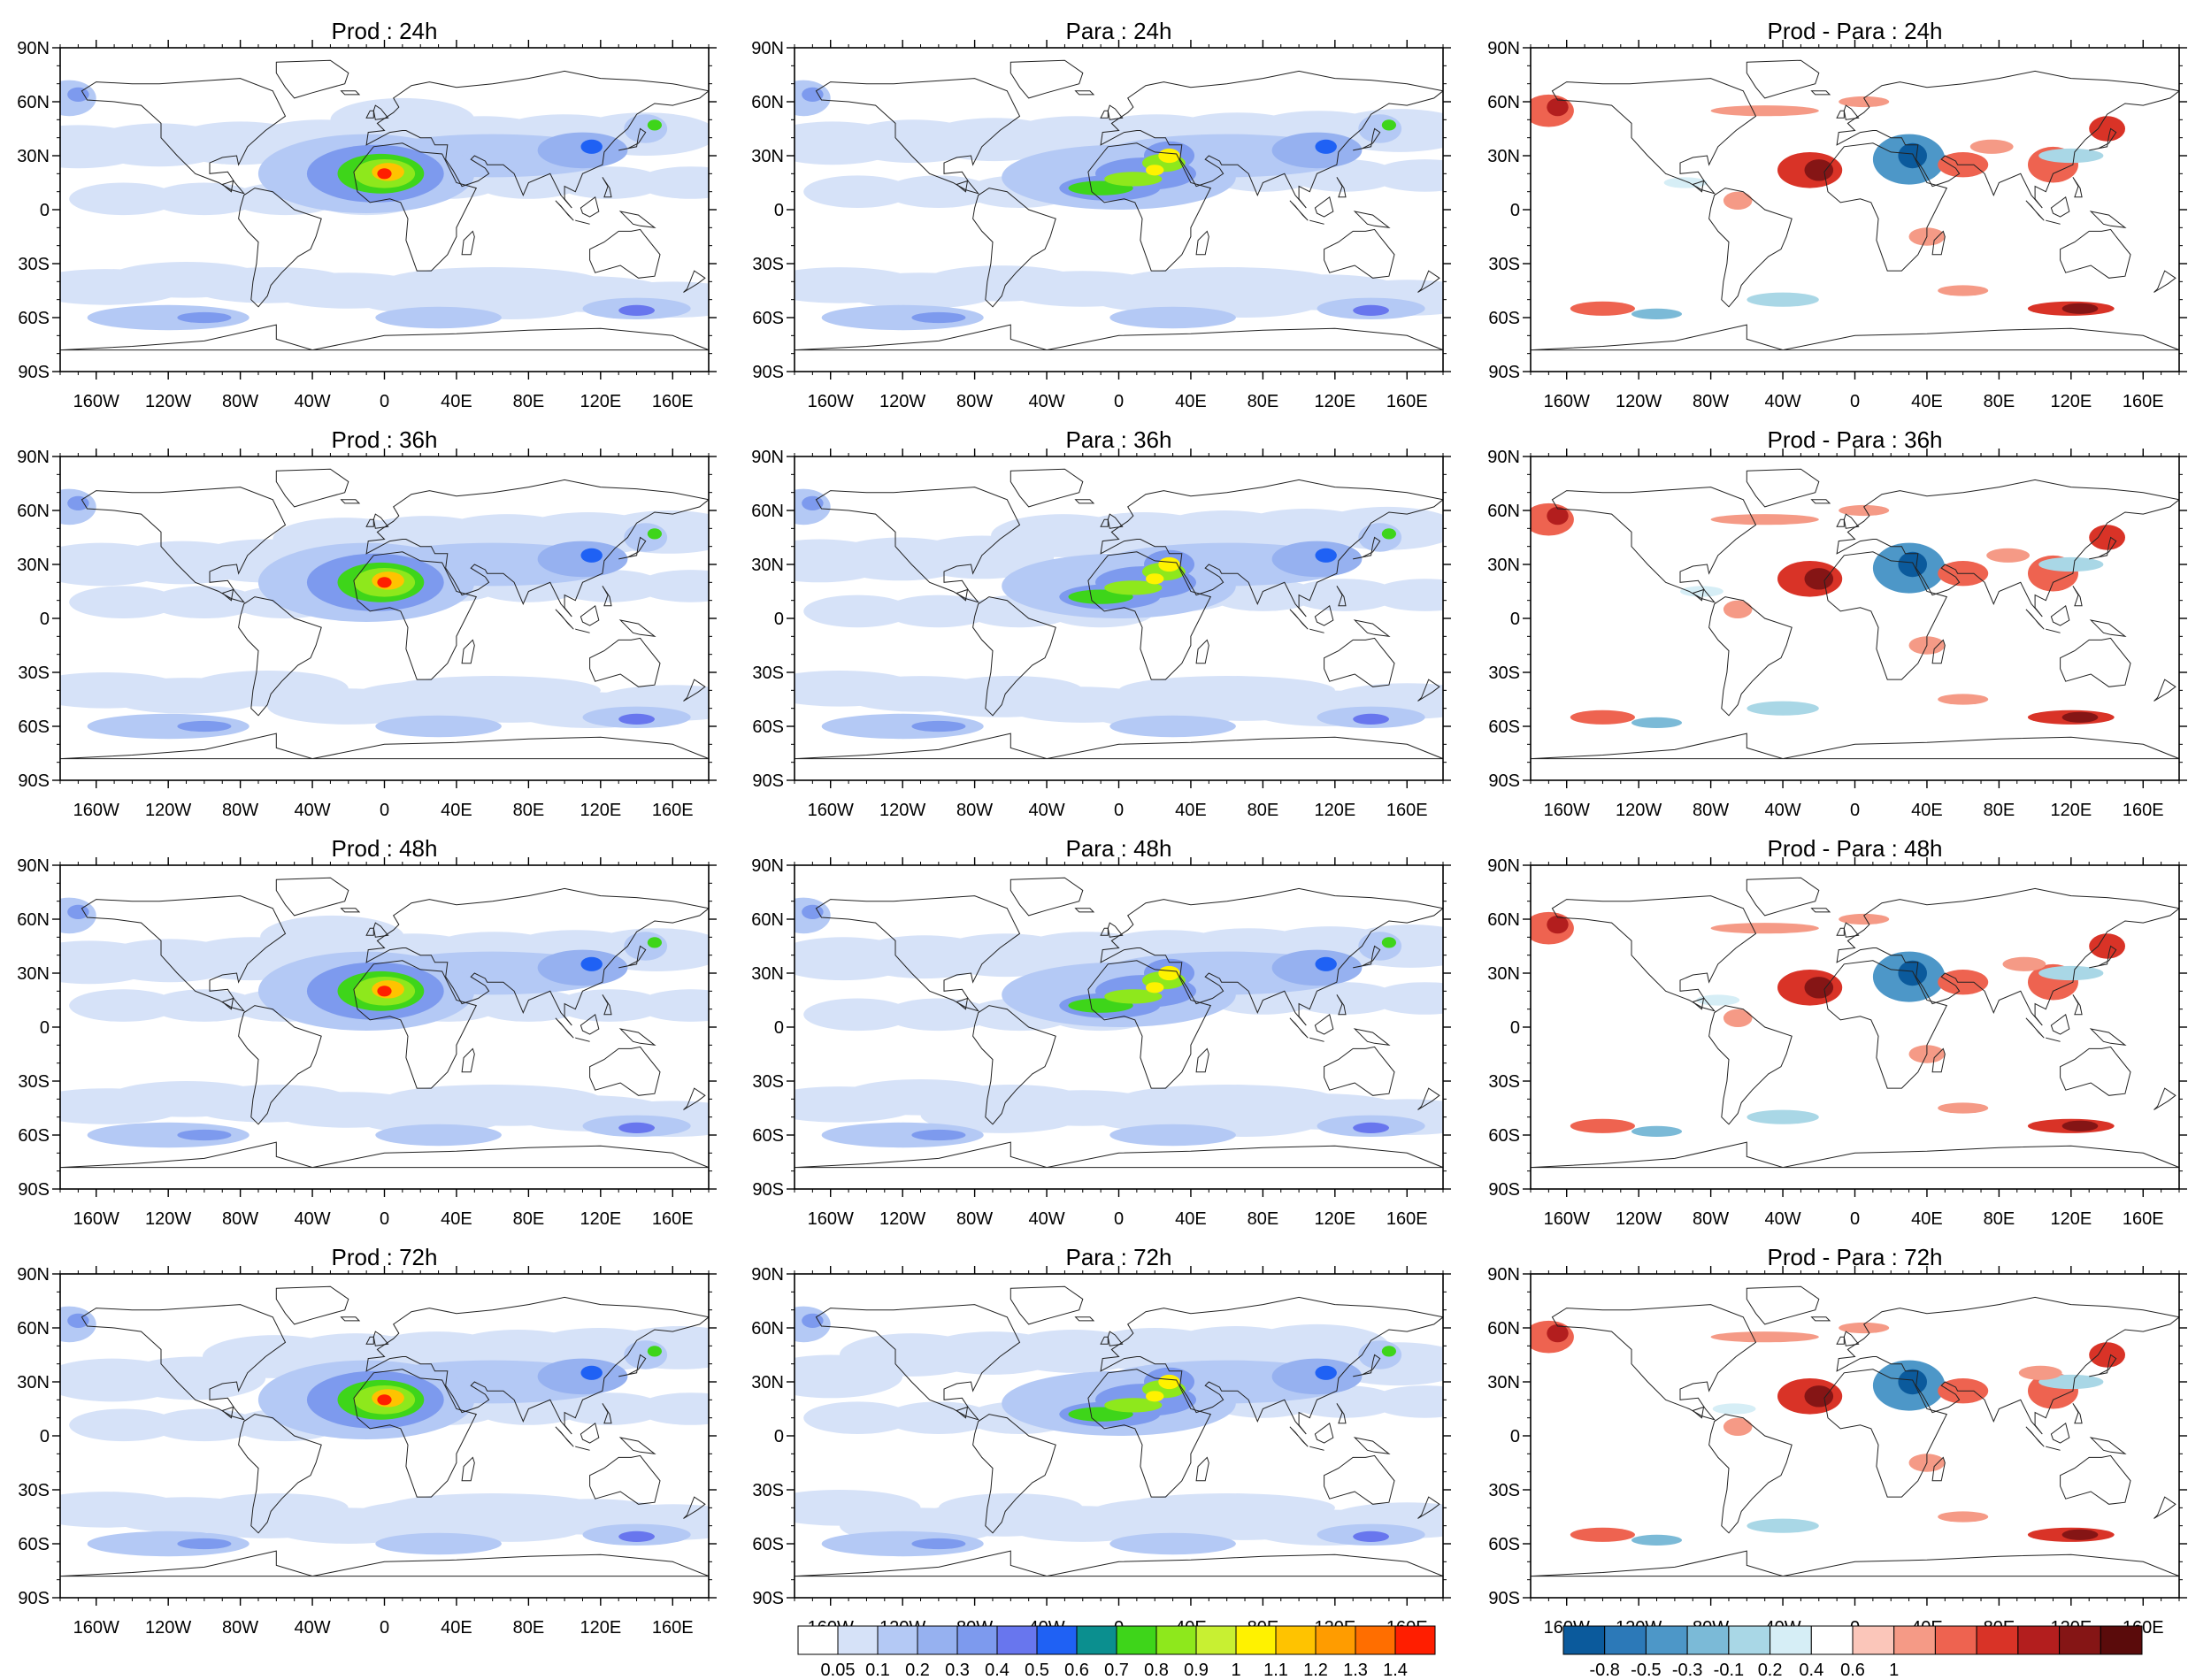 This screenshot has width=2188, height=1680. What do you see at coordinates (2071, 810) in the screenshot?
I see `lon-tick-label: 120E` at bounding box center [2071, 810].